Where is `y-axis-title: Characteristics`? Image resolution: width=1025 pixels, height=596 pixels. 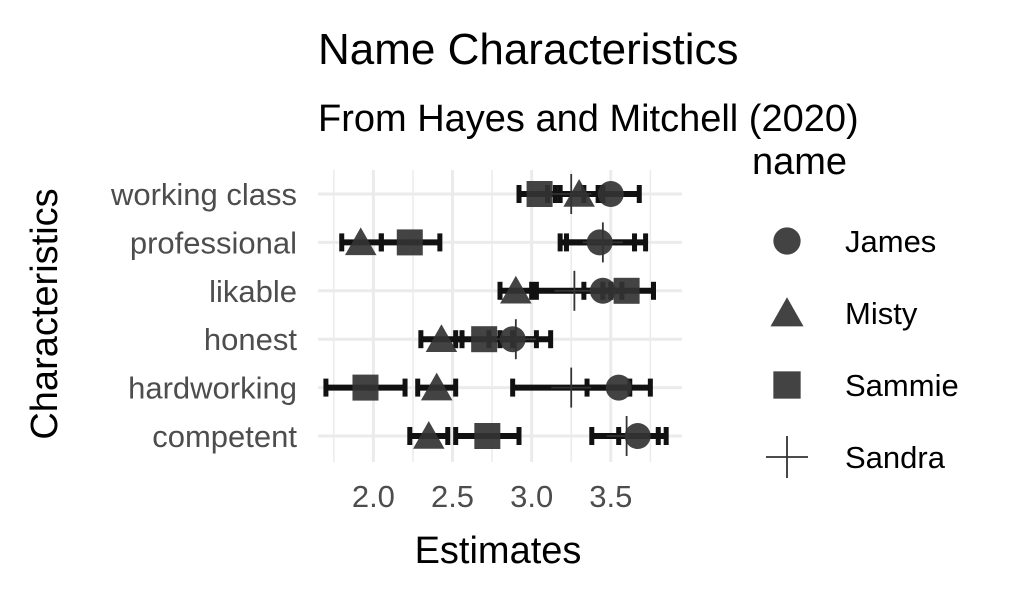 y-axis-title: Characteristics is located at coordinates (45, 313).